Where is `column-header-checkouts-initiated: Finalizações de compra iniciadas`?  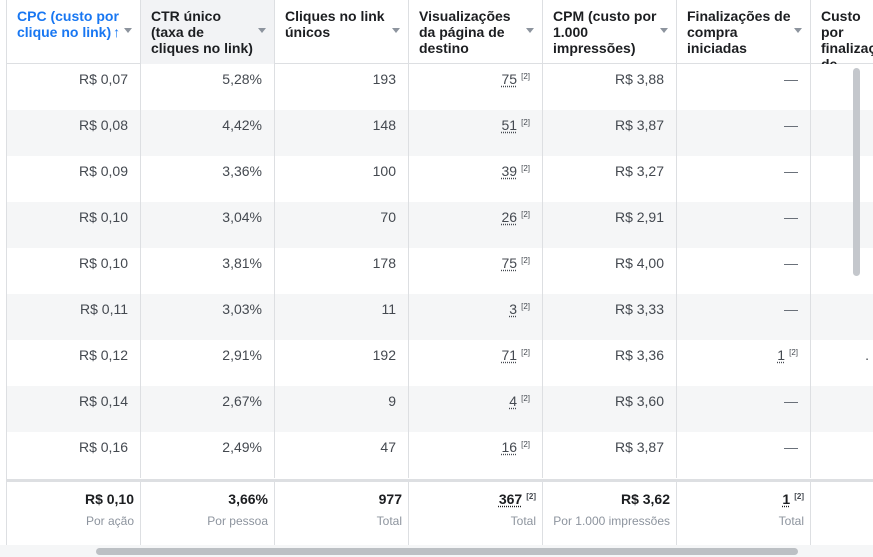 column-header-checkouts-initiated: Finalizações de compra iniciadas is located at coordinates (744, 32).